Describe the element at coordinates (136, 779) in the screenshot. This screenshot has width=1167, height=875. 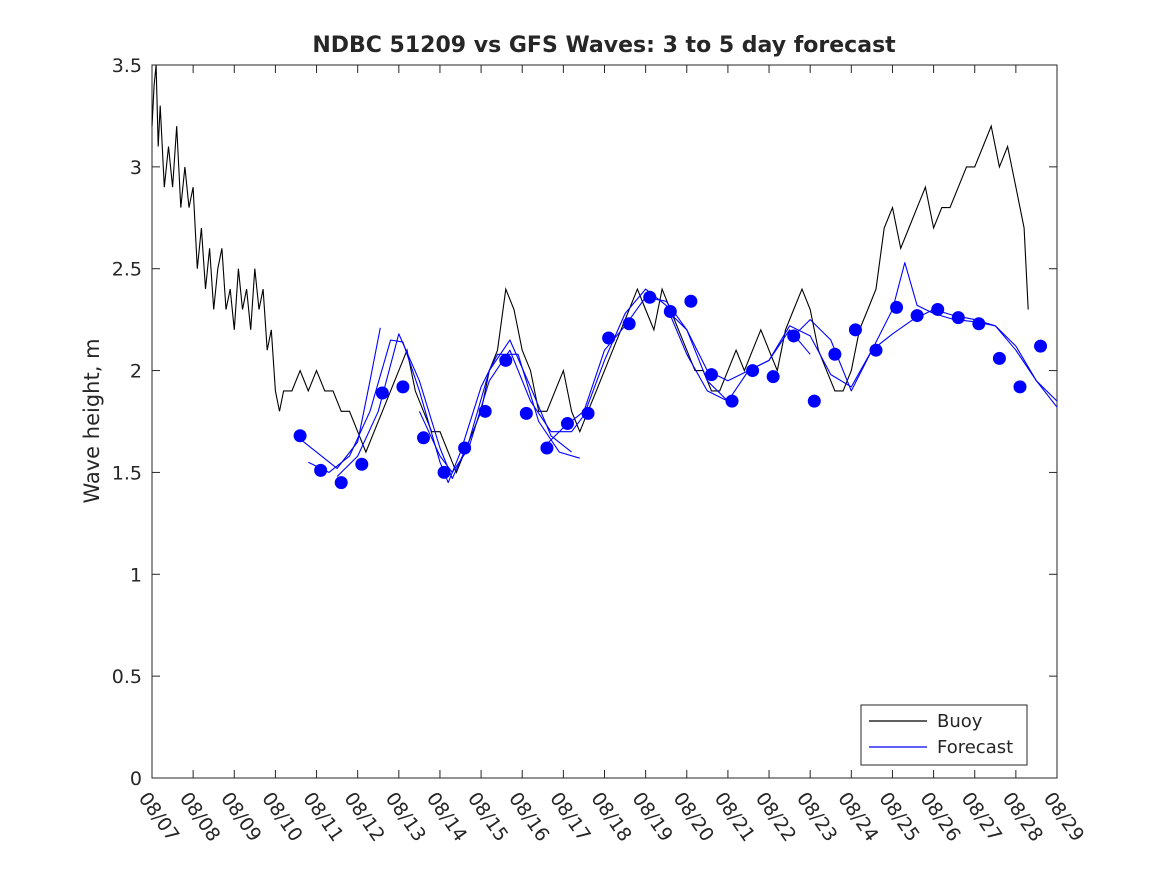
I see `y-tick-label: 0` at that location.